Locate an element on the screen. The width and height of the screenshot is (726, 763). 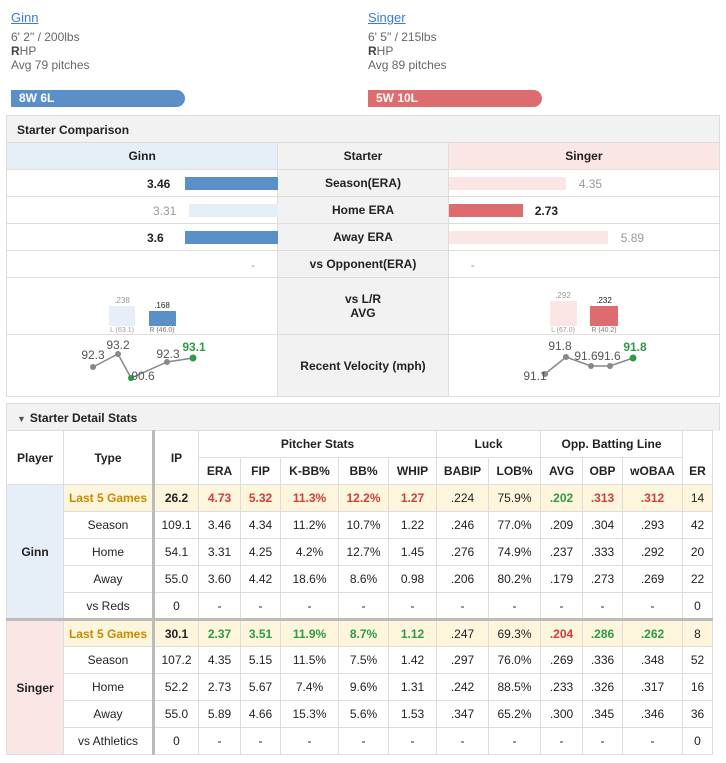
col-header-obp: OBP is located at coordinates (602, 471).